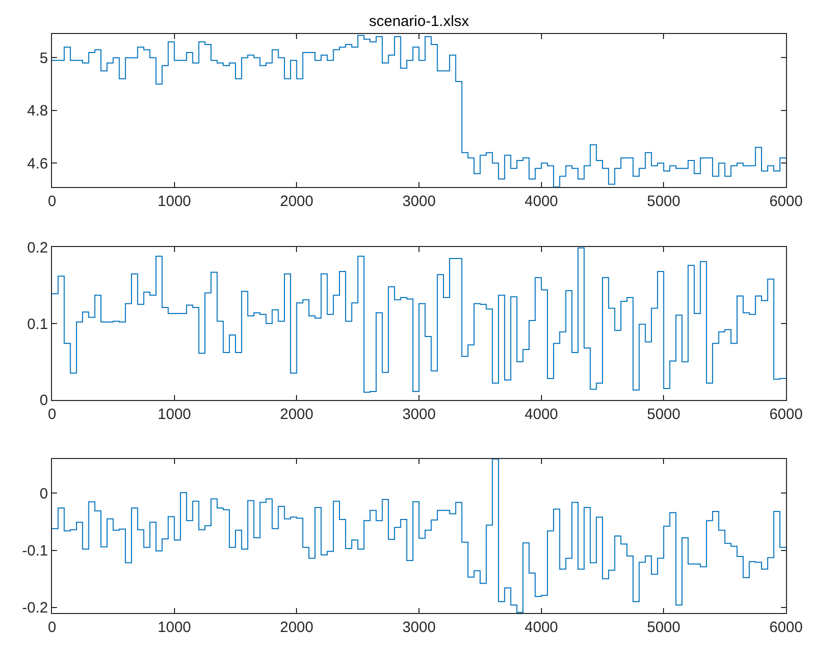 The image size is (815, 648). Describe the element at coordinates (37, 111) in the screenshot. I see `y-tick-label: 4.8` at that location.